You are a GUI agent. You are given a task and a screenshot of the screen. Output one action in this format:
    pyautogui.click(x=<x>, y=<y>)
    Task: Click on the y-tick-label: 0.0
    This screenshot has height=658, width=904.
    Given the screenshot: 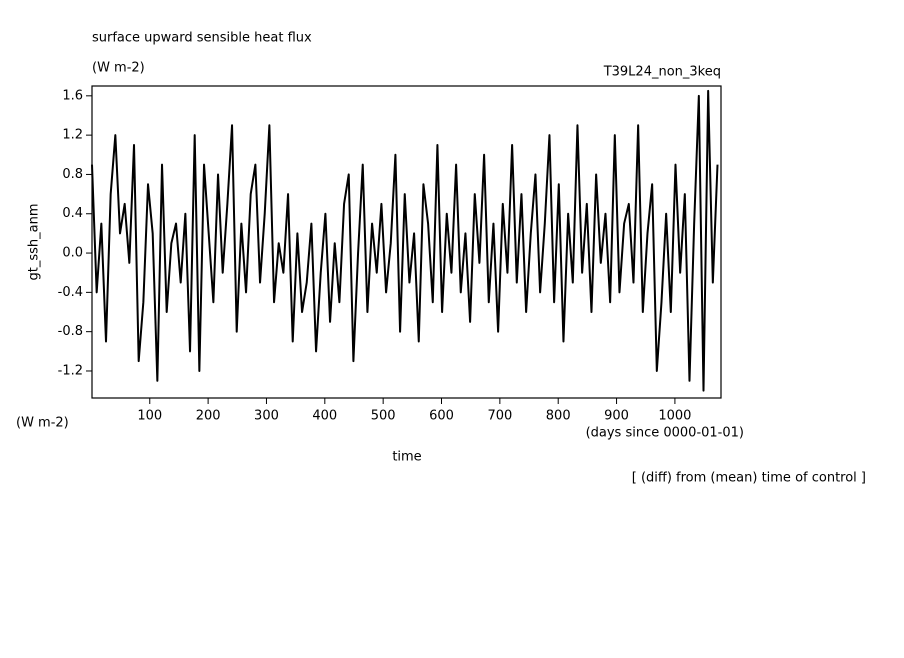 What is the action you would take?
    pyautogui.click(x=72, y=253)
    